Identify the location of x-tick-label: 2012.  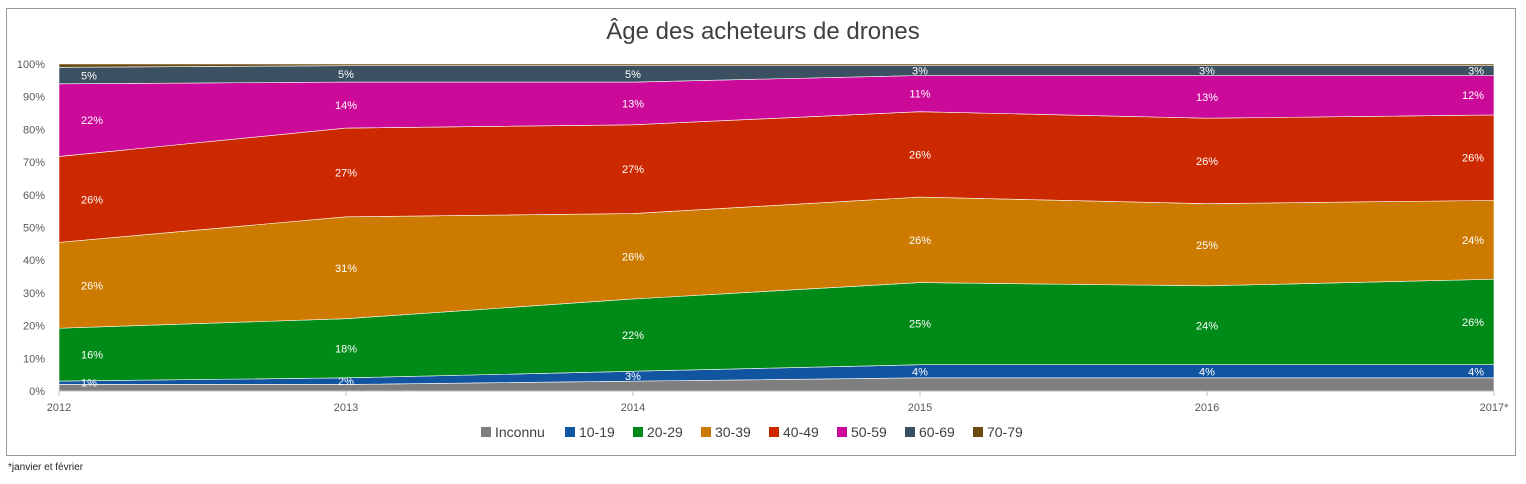
(59, 408).